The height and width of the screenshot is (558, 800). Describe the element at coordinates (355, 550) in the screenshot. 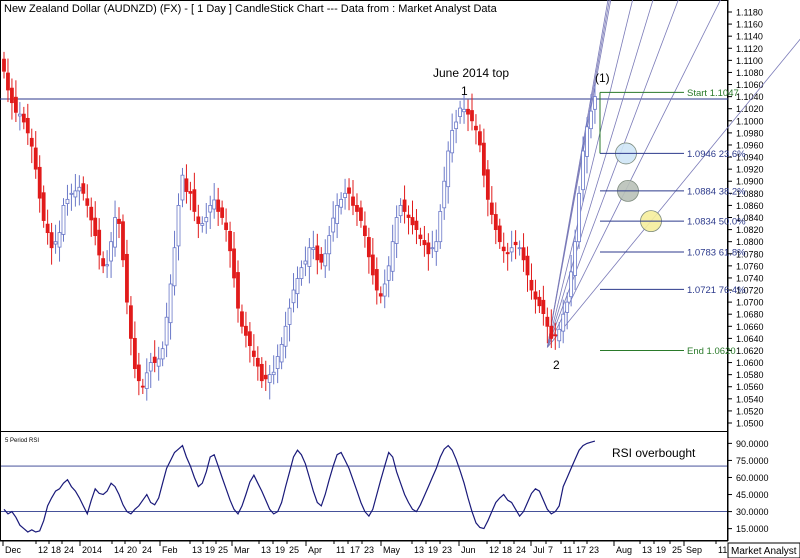

I see `date-tick-label: 17` at that location.